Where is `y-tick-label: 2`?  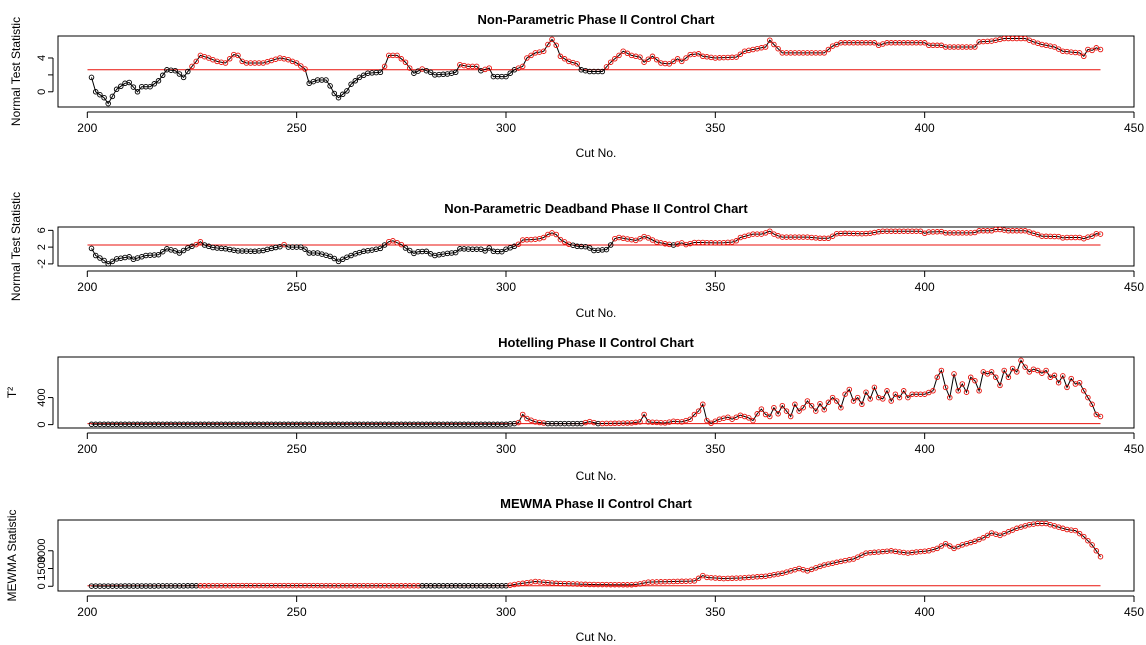 y-tick-label: 2 is located at coordinates (42, 247).